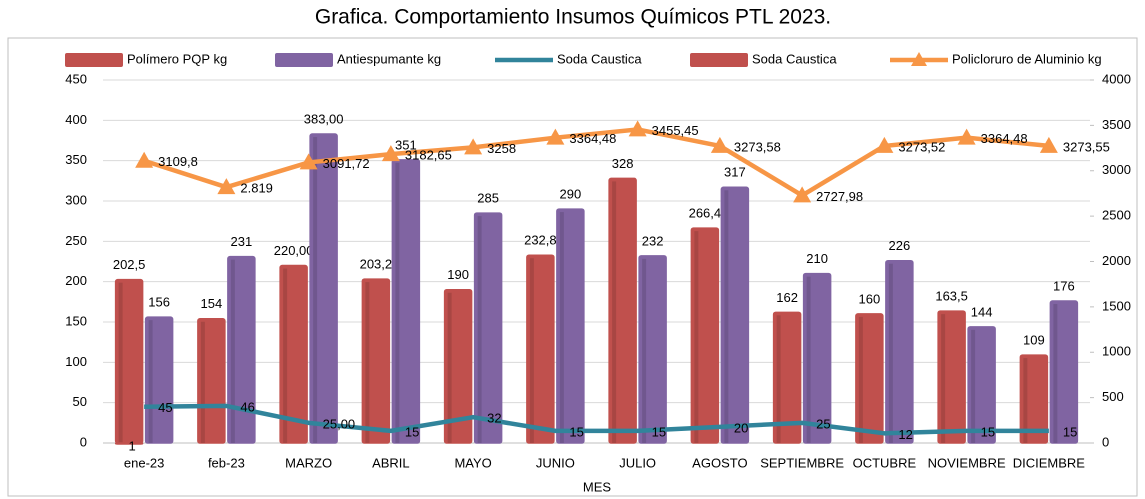 The width and height of the screenshot is (1145, 499). Describe the element at coordinates (389, 58) in the screenshot. I see `legend-label: Antiespumante kg` at that location.